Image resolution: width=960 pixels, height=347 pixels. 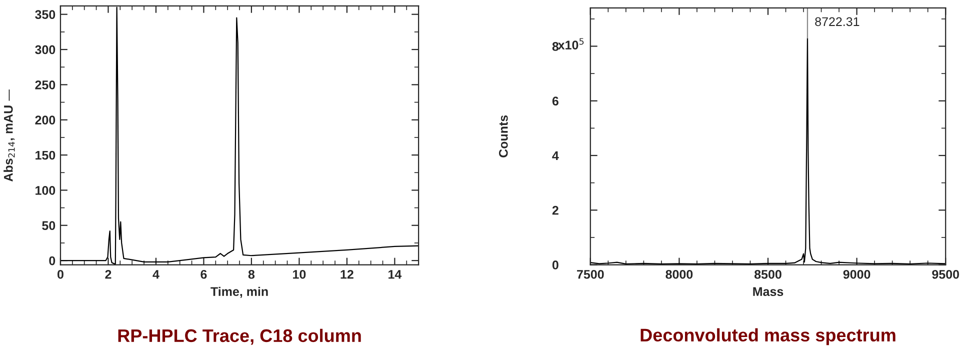 What do you see at coordinates (347, 274) in the screenshot?
I see `x-tick-label: 12` at bounding box center [347, 274].